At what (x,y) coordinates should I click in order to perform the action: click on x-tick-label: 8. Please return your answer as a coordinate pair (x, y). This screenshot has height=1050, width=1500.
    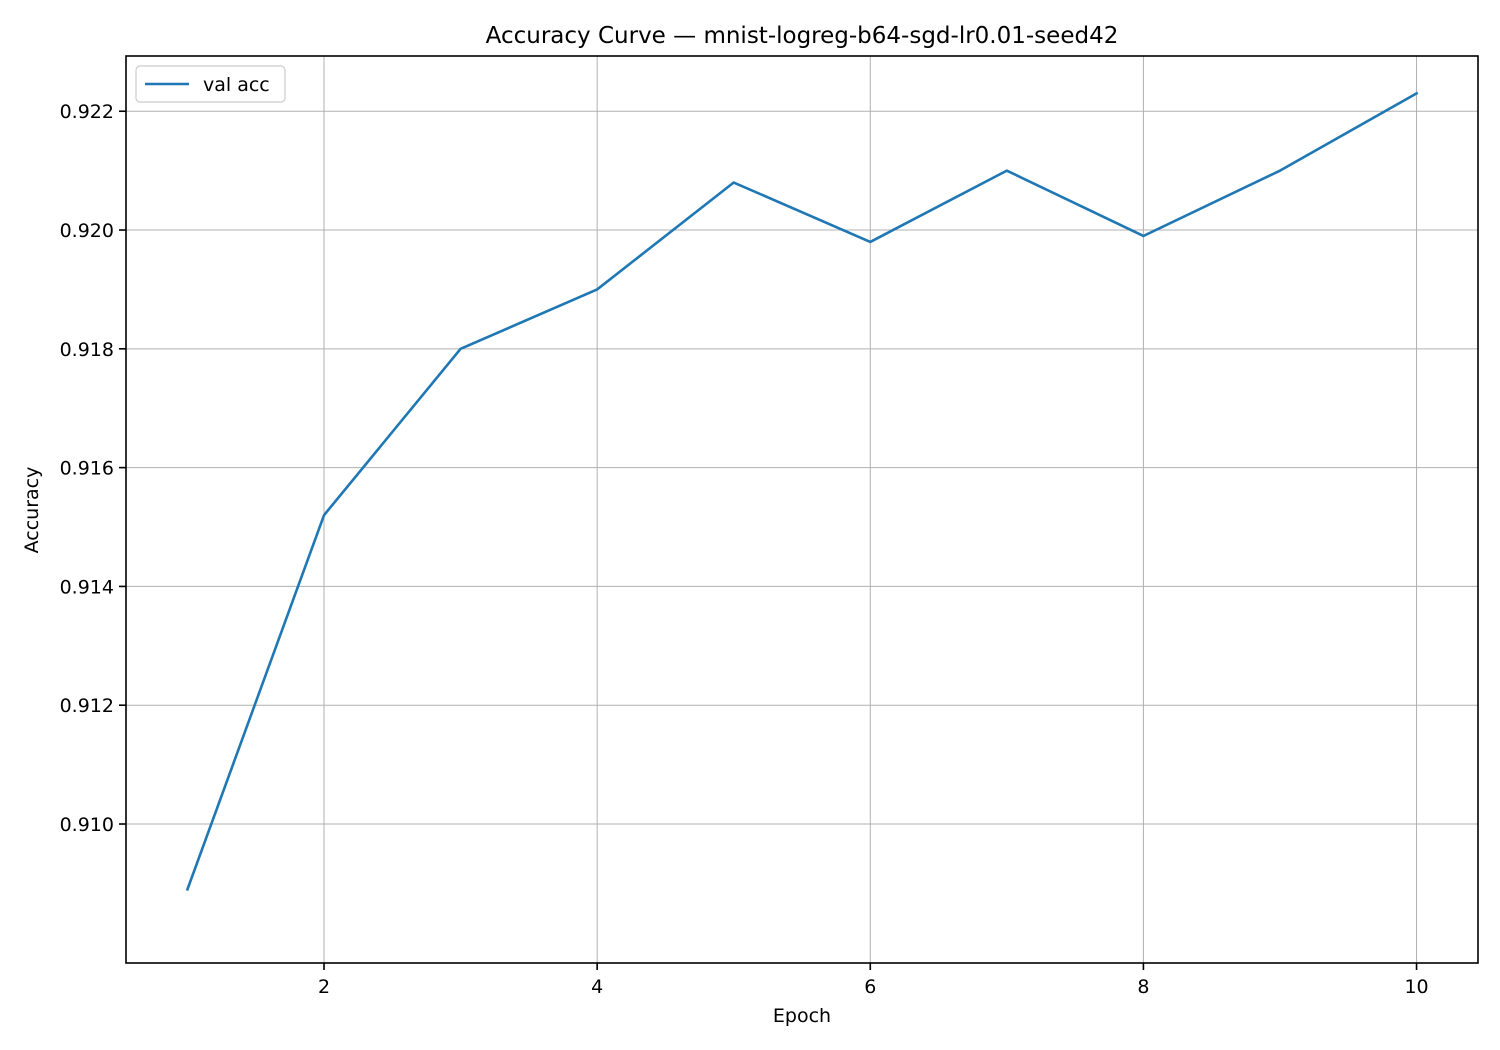
    Looking at the image, I should click on (1143, 987).